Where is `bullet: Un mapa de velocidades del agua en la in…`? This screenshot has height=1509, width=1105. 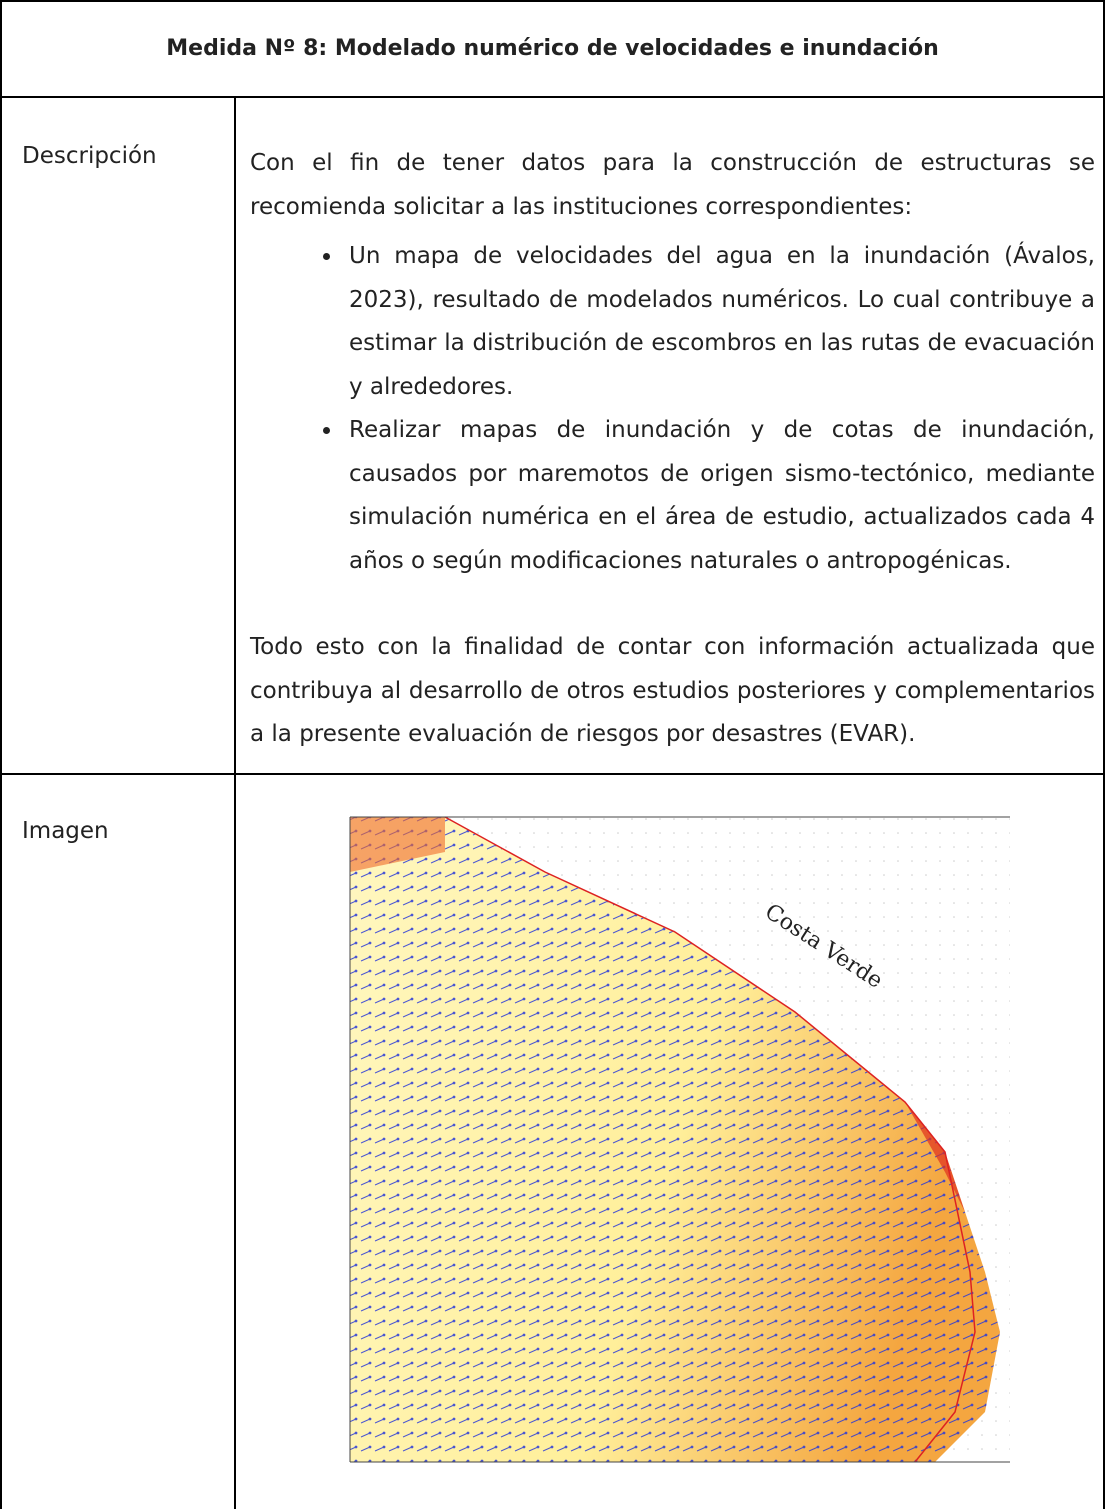
bullet: Un mapa de velocidades del agua en la in… is located at coordinates (719, 322).